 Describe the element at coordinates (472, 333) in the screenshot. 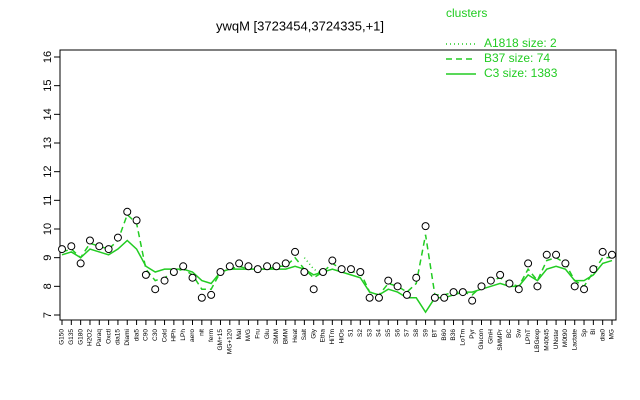

I see `x-tick-label: Pyr` at that location.